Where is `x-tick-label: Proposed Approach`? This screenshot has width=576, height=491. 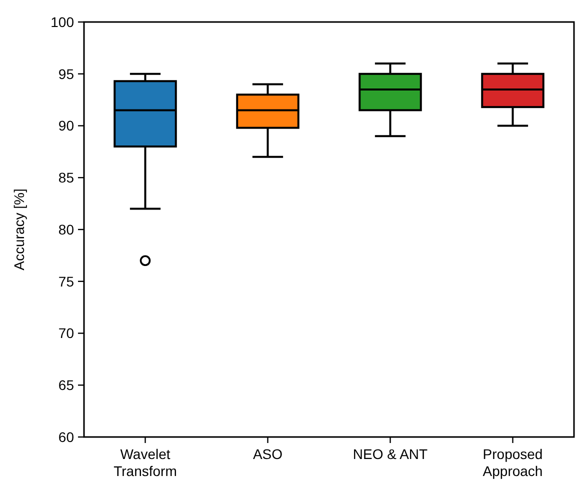
x-tick-label: Proposed Approach is located at coordinates (512, 462).